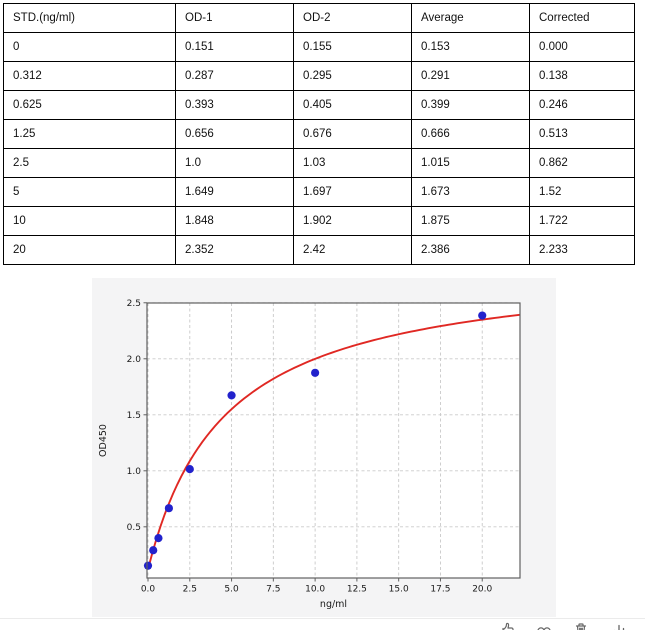  I want to click on table-cell: 0.287, so click(234, 76).